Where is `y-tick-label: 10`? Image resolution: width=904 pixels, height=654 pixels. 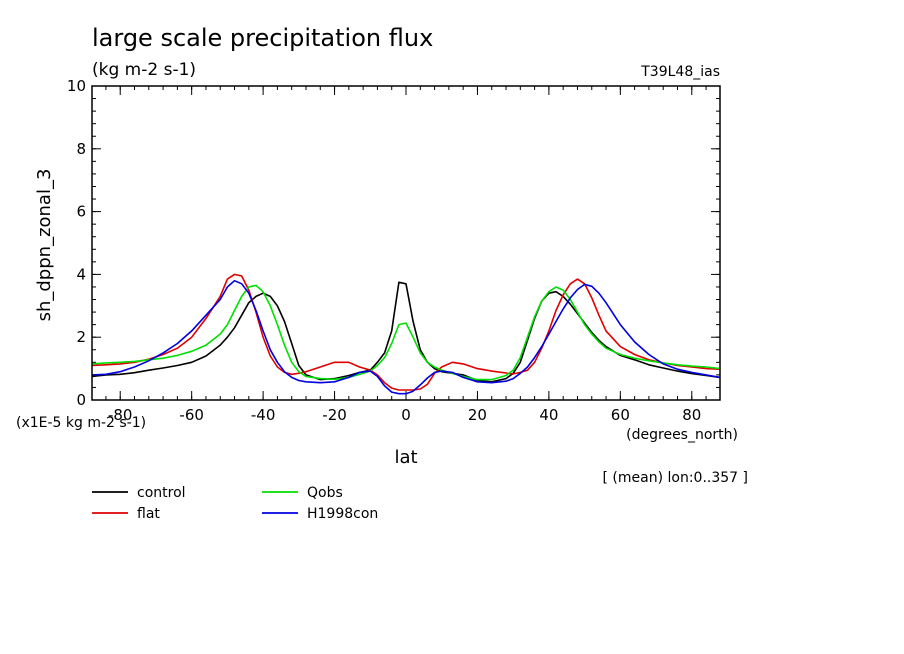 y-tick-label: 10 is located at coordinates (76, 86).